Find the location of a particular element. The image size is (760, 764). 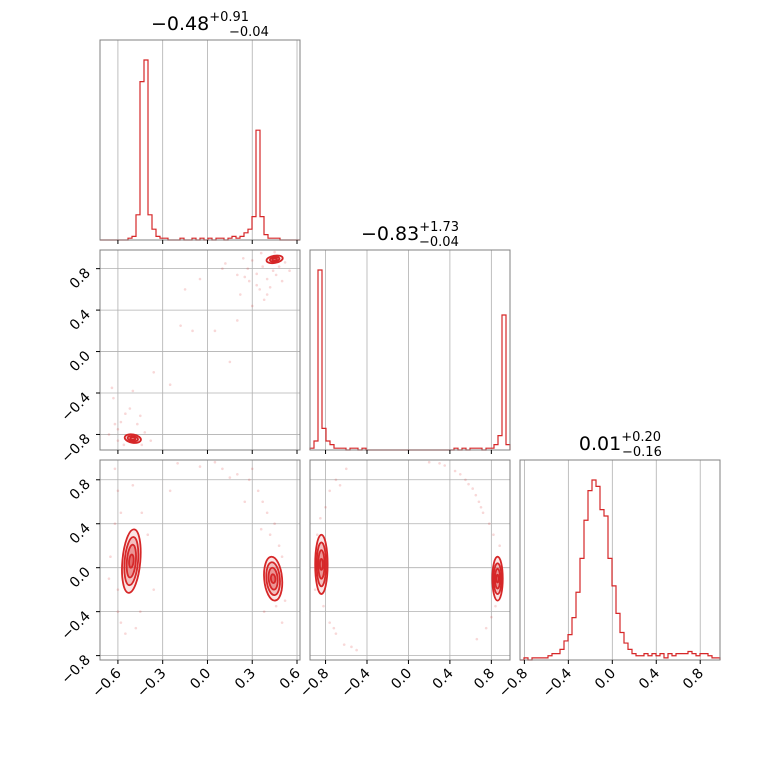

y-tick-label: −0.4 is located at coordinates (75, 625).